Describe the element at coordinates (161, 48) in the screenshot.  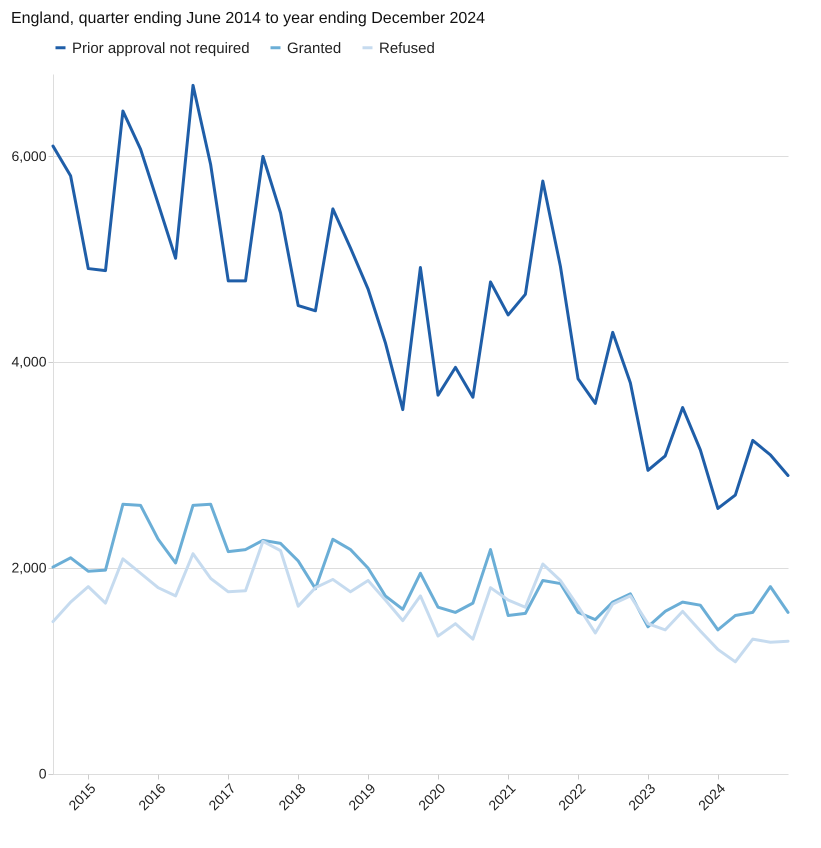
I see `legend-label: Prior approval not required` at that location.